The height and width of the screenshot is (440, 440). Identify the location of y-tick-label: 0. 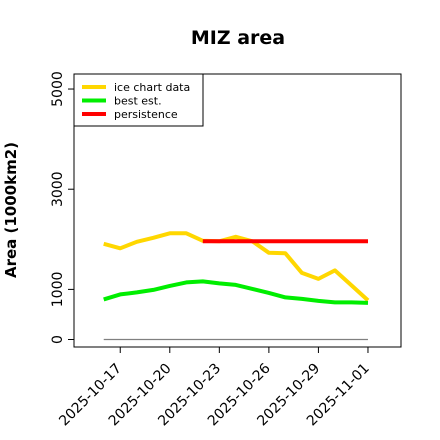
(58, 339).